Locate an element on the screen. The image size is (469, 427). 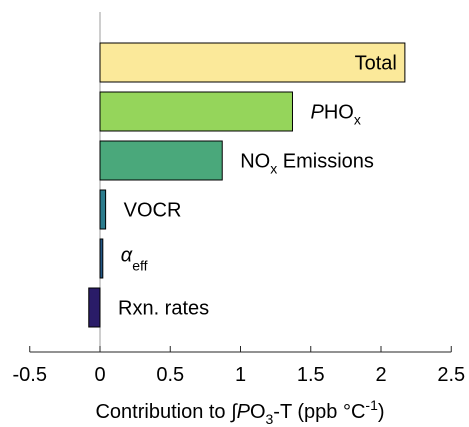
bar-label-total: Total is located at coordinates (376, 64).